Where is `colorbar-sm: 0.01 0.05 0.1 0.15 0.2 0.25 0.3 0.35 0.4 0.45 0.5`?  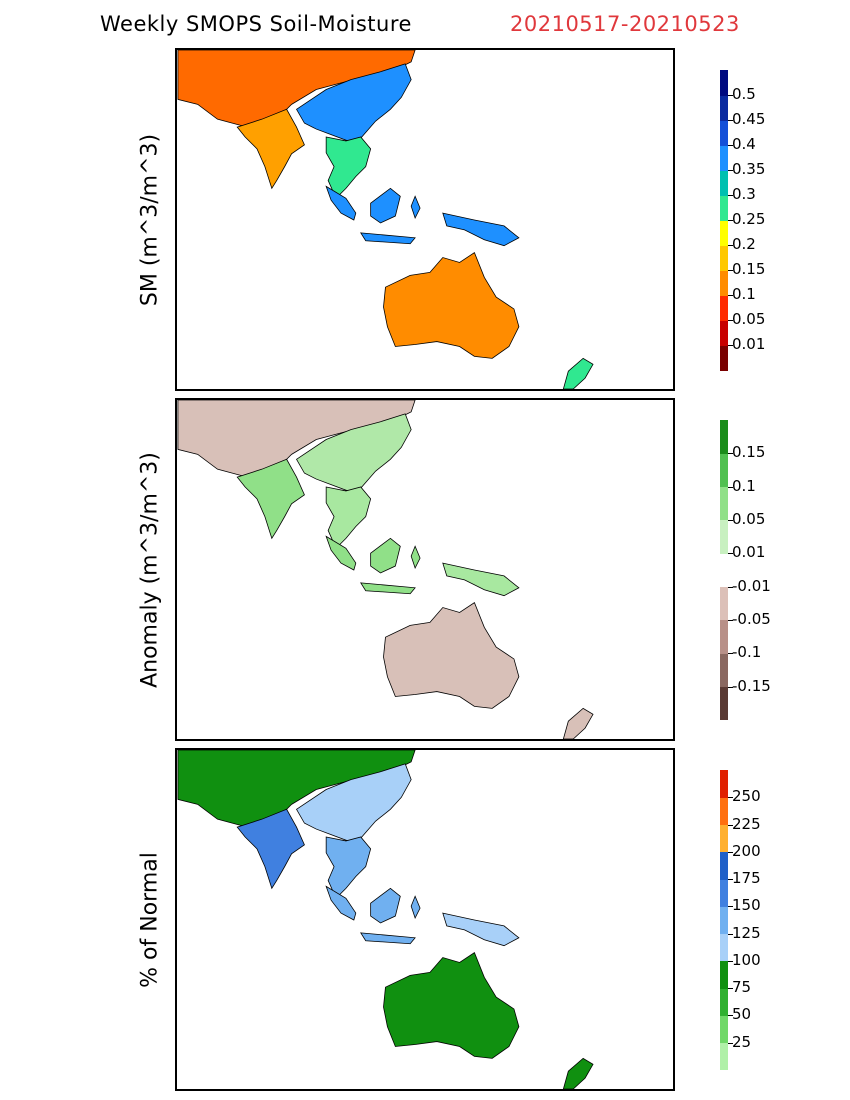
colorbar-sm: 0.01 0.05 0.1 0.15 0.2 0.25 0.3 0.35 0.4 0.45 0.5 is located at coordinates (742, 220).